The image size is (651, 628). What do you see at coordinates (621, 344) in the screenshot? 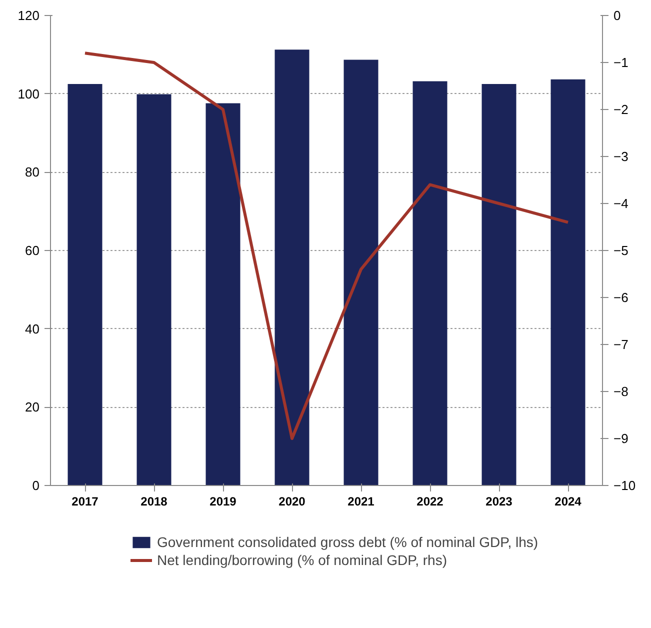
I see `y2-tick-label: −7` at bounding box center [621, 344].